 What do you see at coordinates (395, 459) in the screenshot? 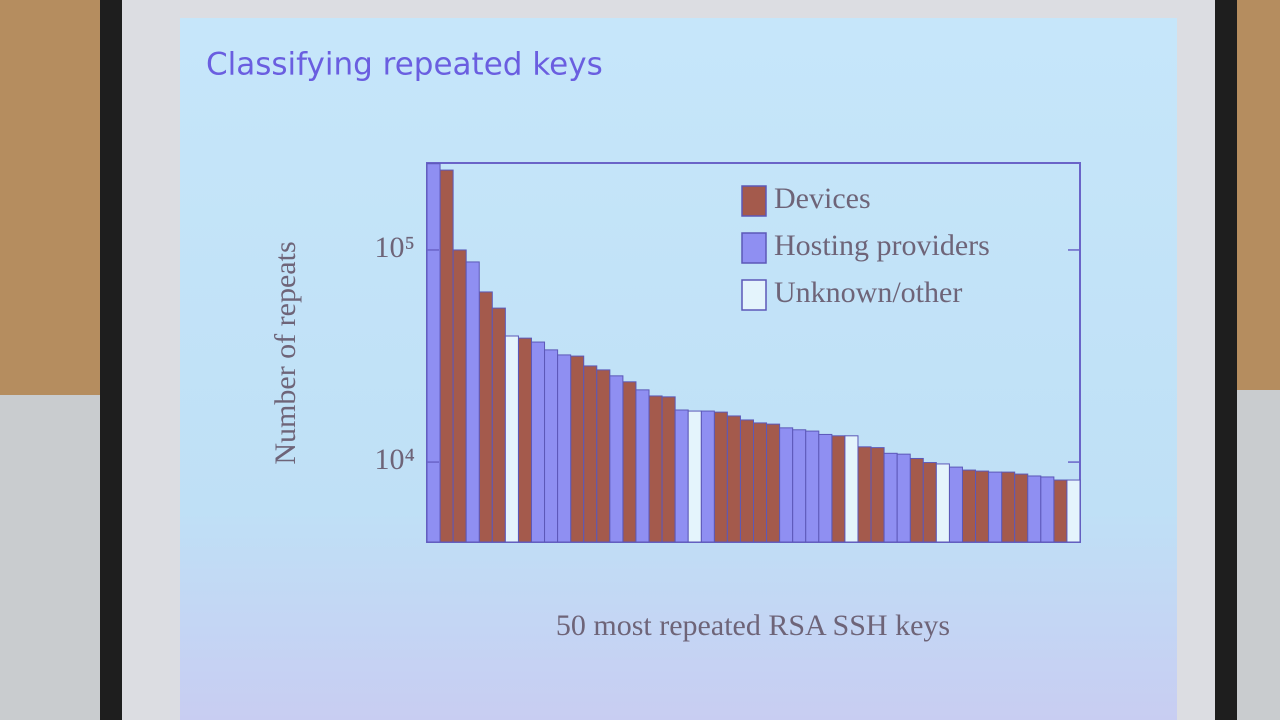
I see `y-tick-label: 10⁴` at bounding box center [395, 459].